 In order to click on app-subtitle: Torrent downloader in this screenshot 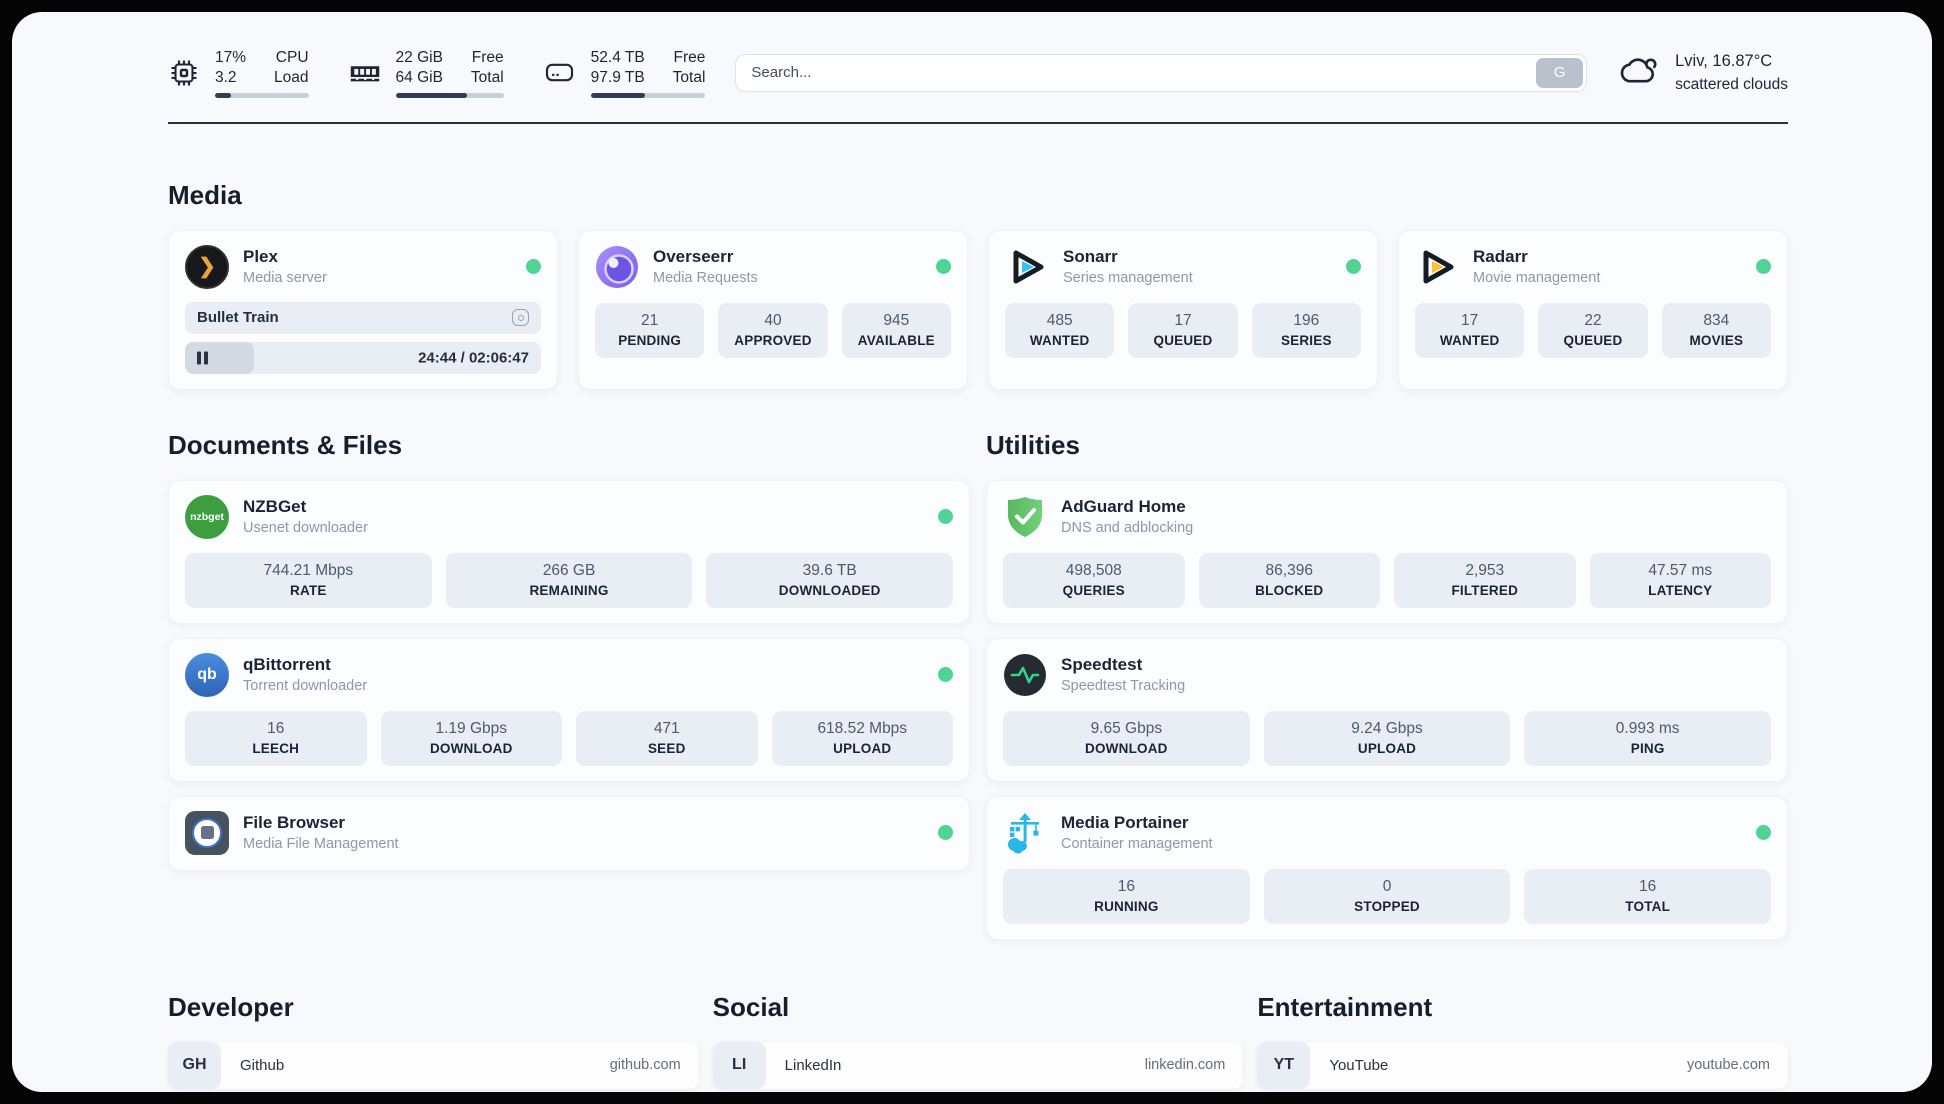, I will do `click(305, 686)`.